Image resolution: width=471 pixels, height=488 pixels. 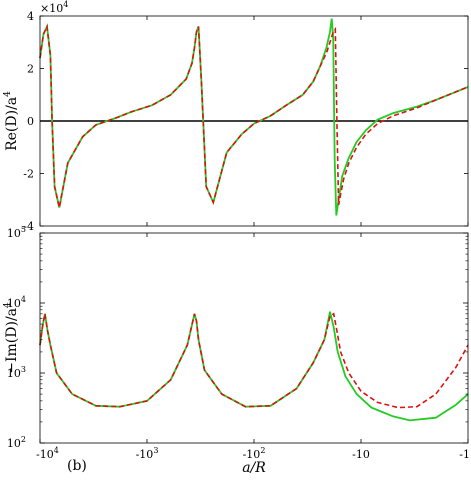 What do you see at coordinates (30, 16) in the screenshot?
I see `top-y-tick-label: 4` at bounding box center [30, 16].